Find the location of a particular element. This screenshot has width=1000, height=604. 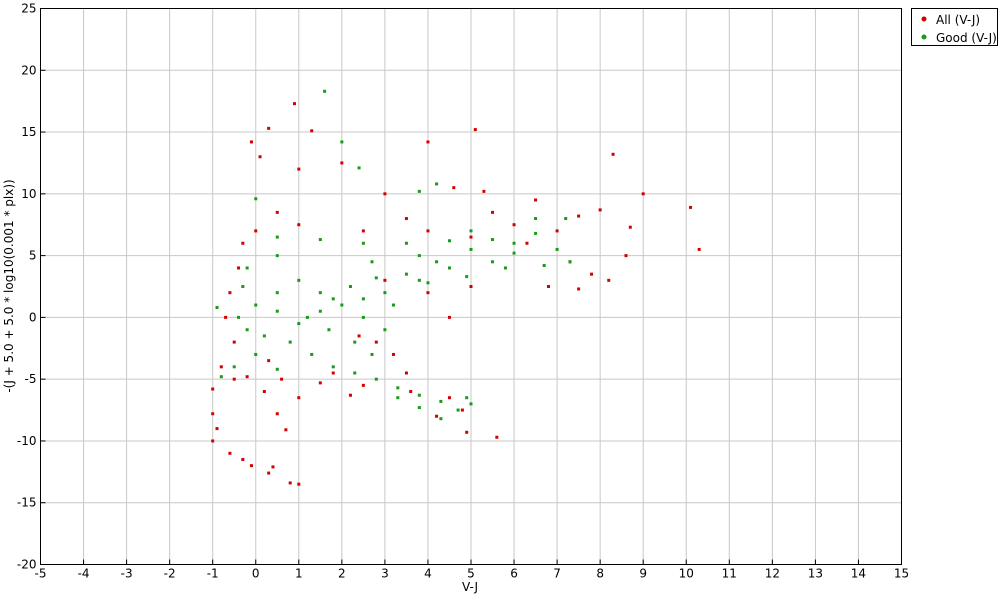

legend is located at coordinates (954, 27).